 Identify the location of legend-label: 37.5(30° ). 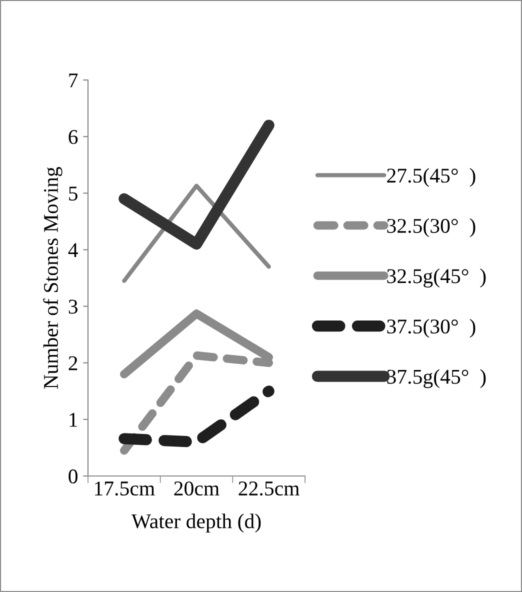
(431, 328).